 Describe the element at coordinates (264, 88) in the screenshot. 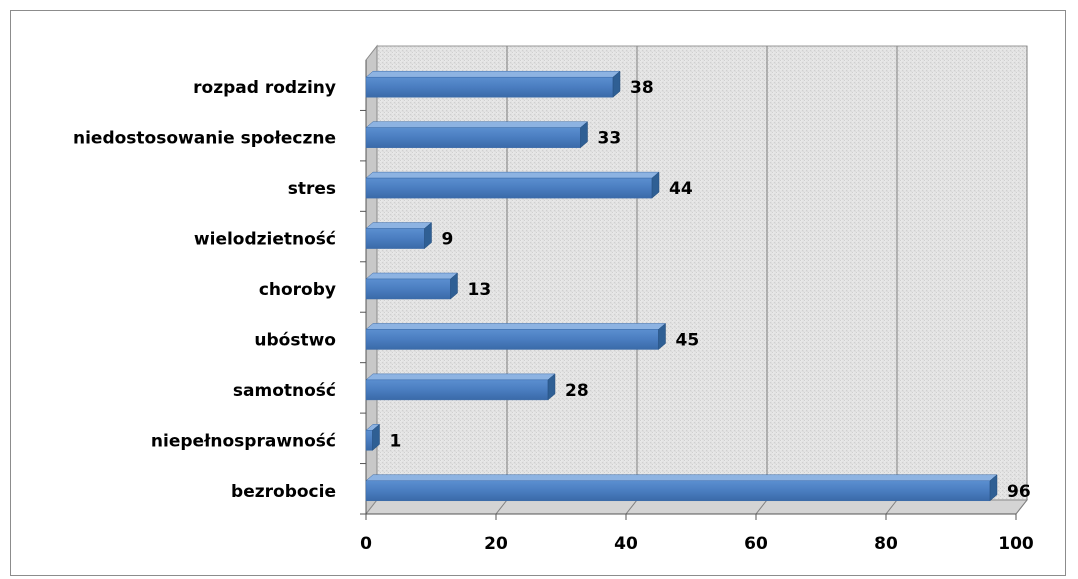

I see `category-label: rozpad rodziny` at that location.